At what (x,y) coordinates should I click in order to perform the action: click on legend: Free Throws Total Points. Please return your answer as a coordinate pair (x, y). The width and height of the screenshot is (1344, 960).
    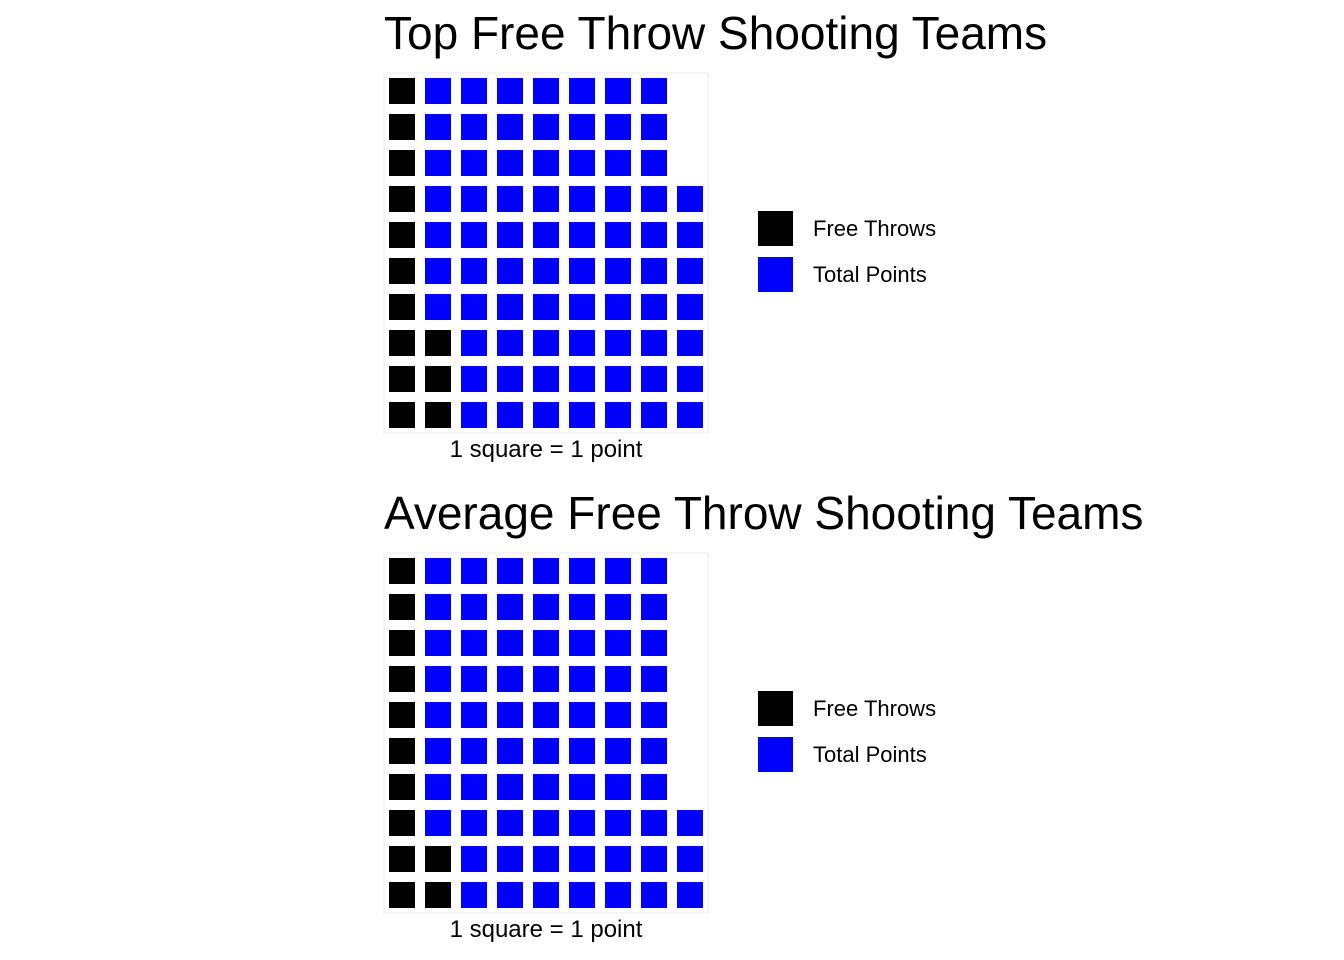
    Looking at the image, I should click on (847, 737).